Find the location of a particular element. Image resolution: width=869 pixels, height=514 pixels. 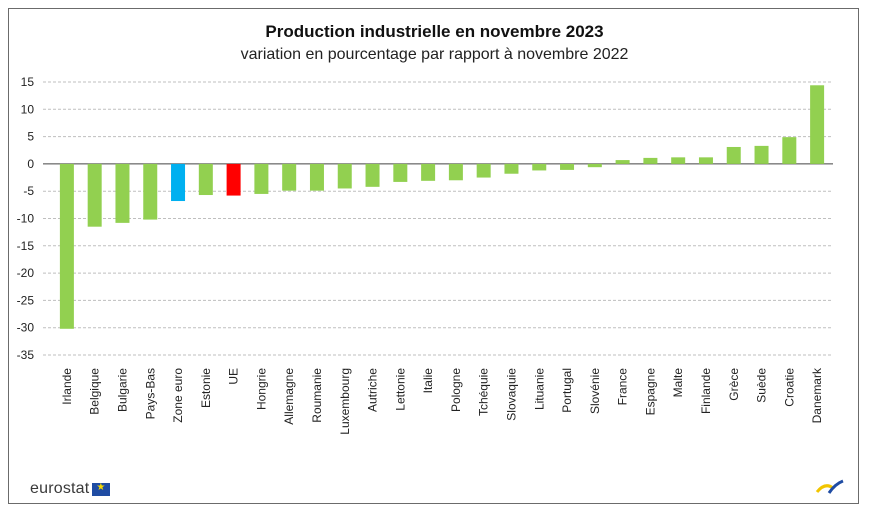

y-tick-label: 5 is located at coordinates (30, 137).